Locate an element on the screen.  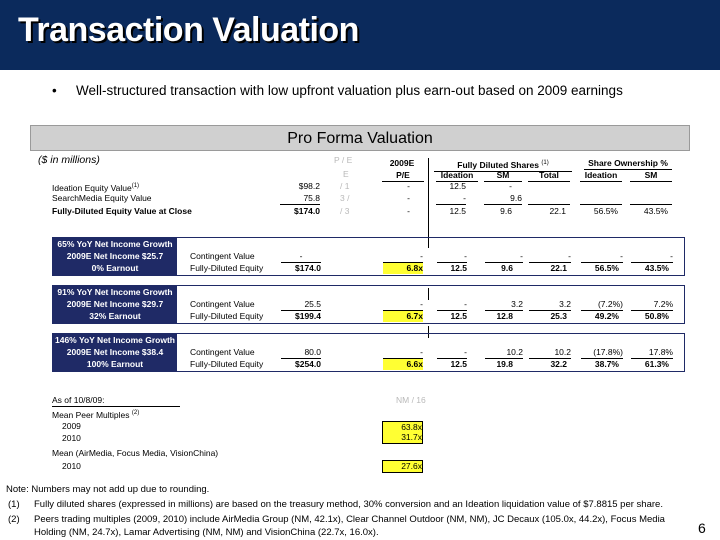
scenario-growth: 91% YoY Net Income Growth is located at coordinates (115, 292).